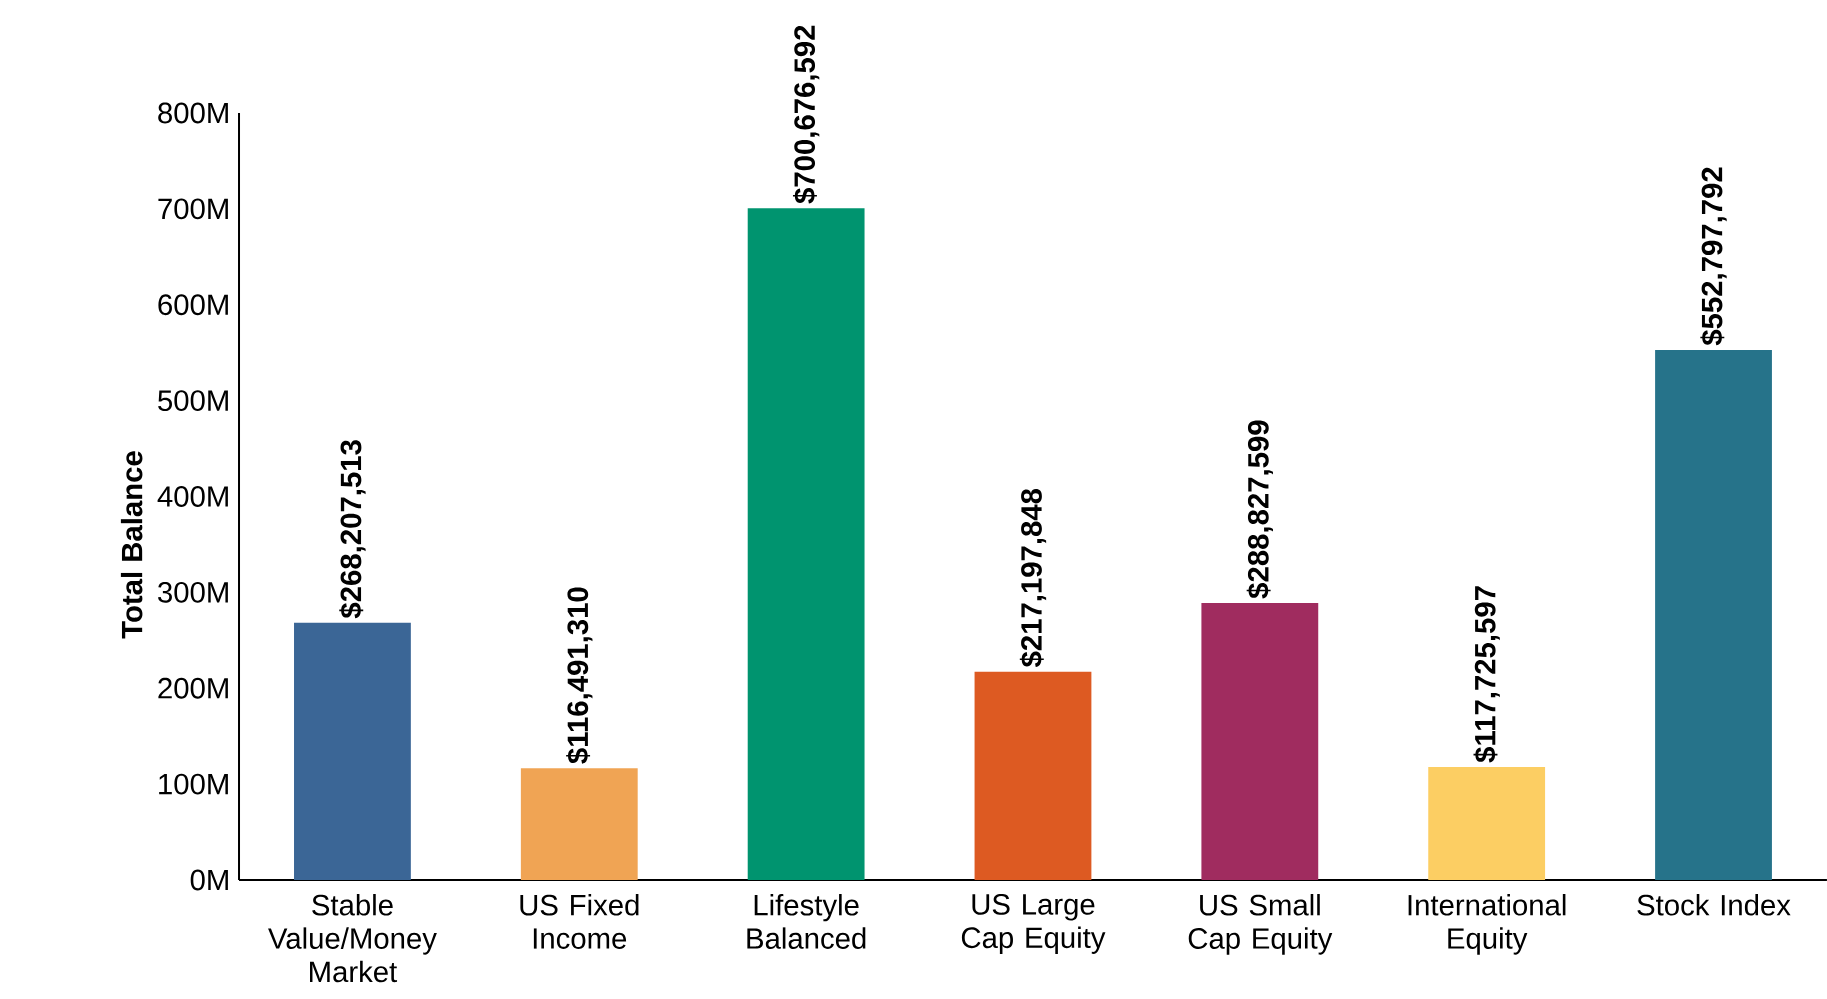 This screenshot has width=1827, height=999. I want to click on y-tick-label: 700M, so click(193, 209).